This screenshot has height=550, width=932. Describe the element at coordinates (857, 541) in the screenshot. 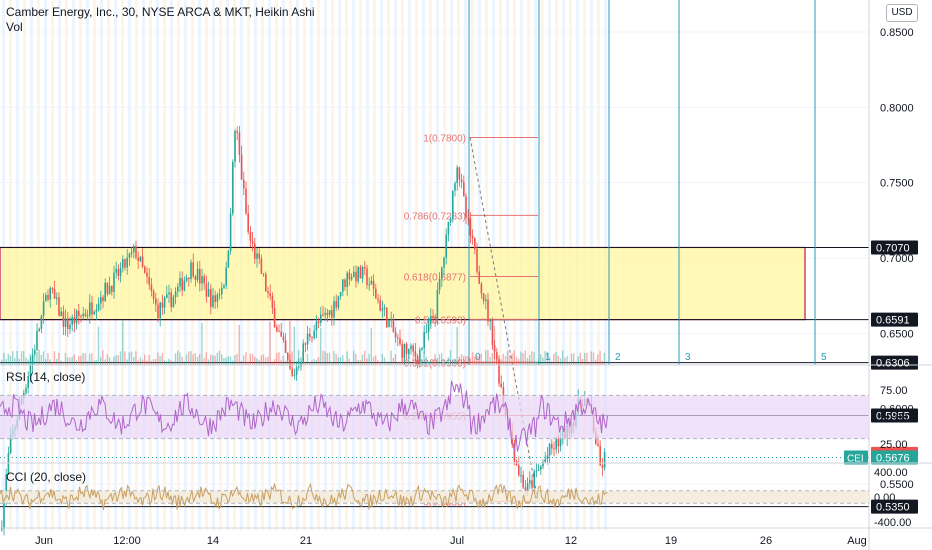

I see `x-tick-label: Aug` at that location.